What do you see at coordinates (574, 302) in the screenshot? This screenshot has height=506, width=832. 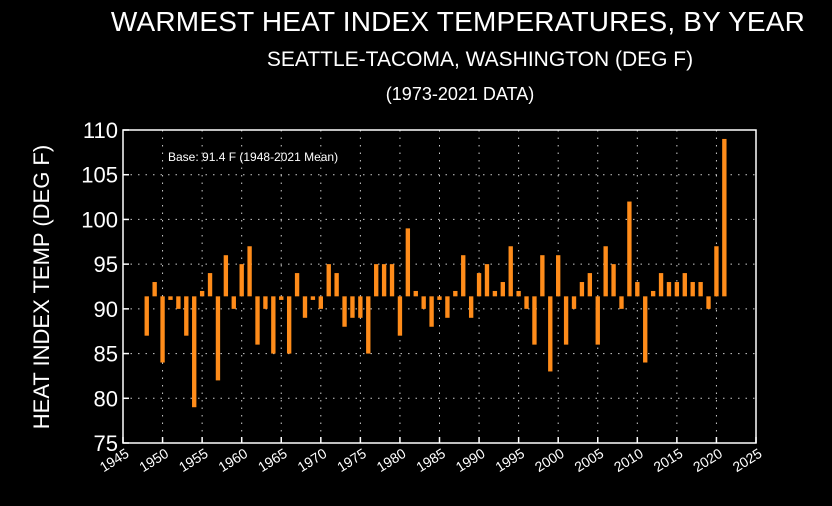 I see `bar-2002` at bounding box center [574, 302].